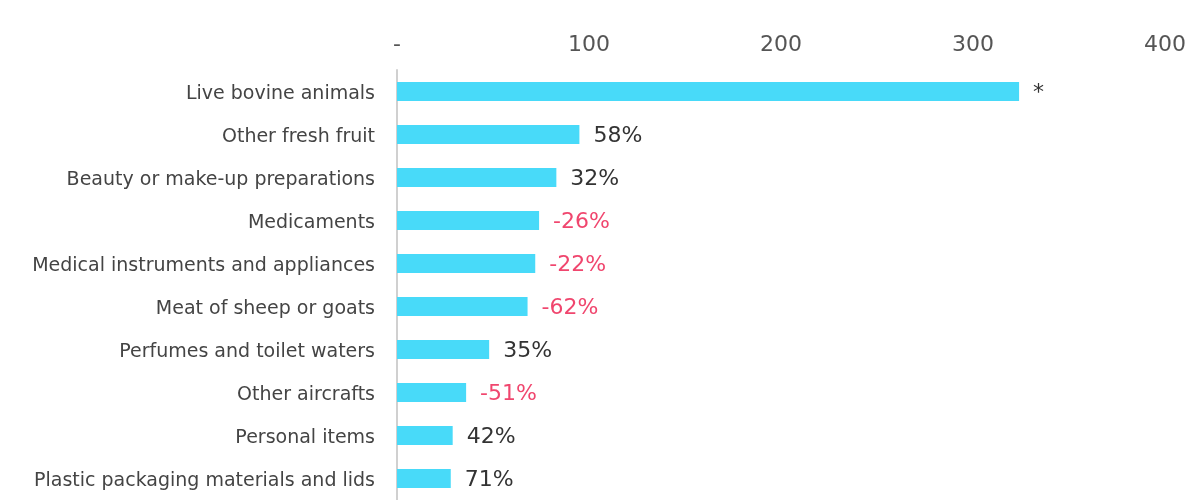 The height and width of the screenshot is (500, 1189). What do you see at coordinates (397, 43) in the screenshot?
I see `x-tick-label: -` at bounding box center [397, 43].